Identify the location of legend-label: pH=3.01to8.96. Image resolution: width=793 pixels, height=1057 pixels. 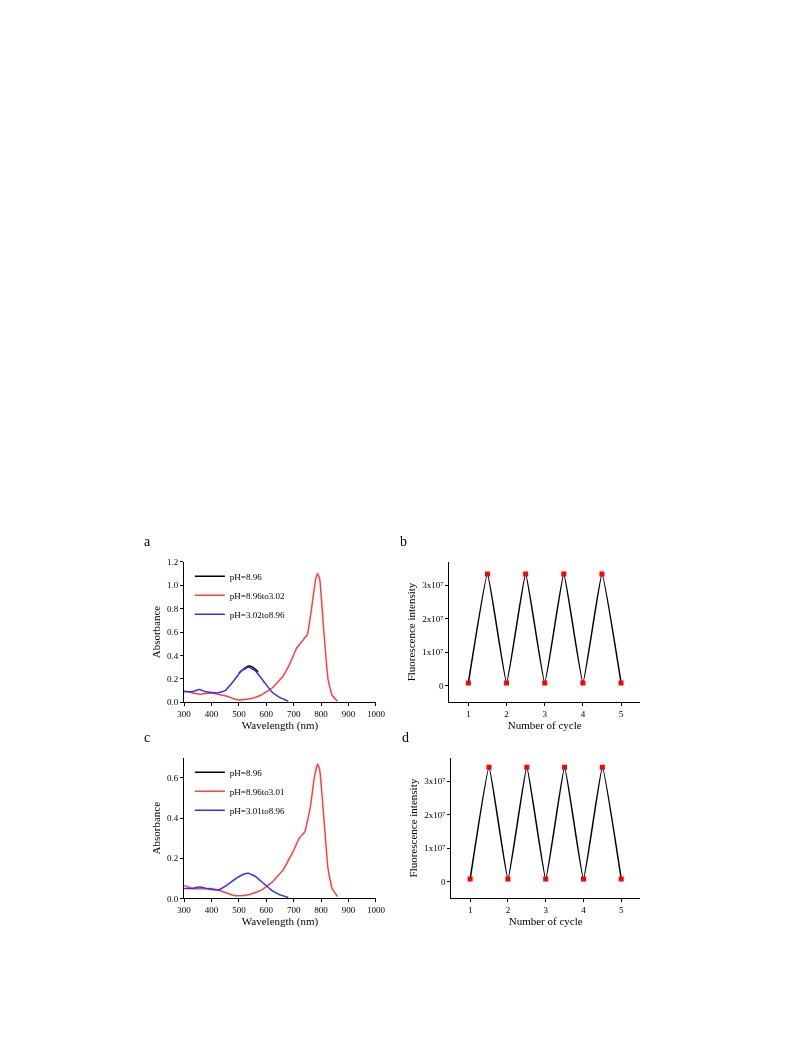
(257, 810).